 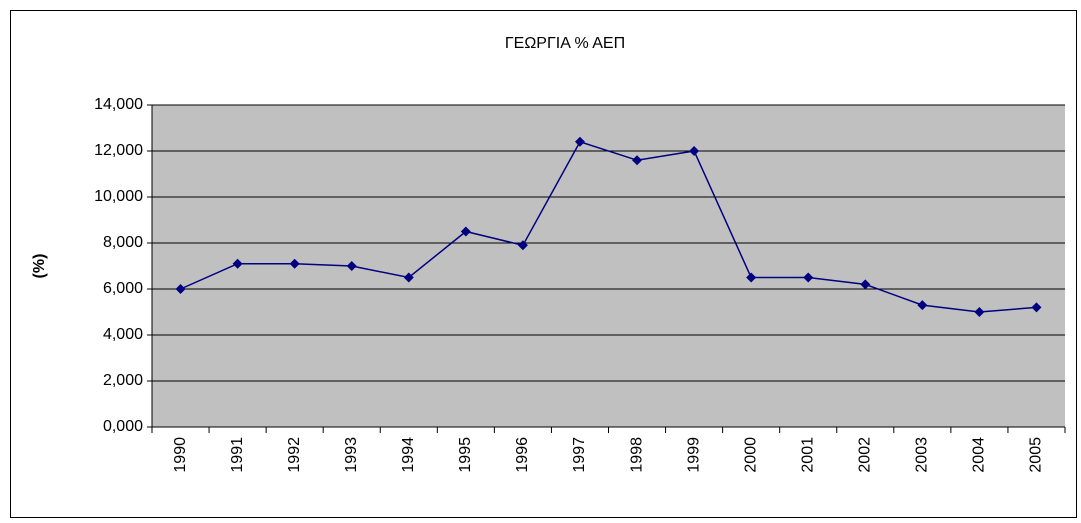 What do you see at coordinates (123, 426) in the screenshot?
I see `y-tick-label: 0,000` at bounding box center [123, 426].